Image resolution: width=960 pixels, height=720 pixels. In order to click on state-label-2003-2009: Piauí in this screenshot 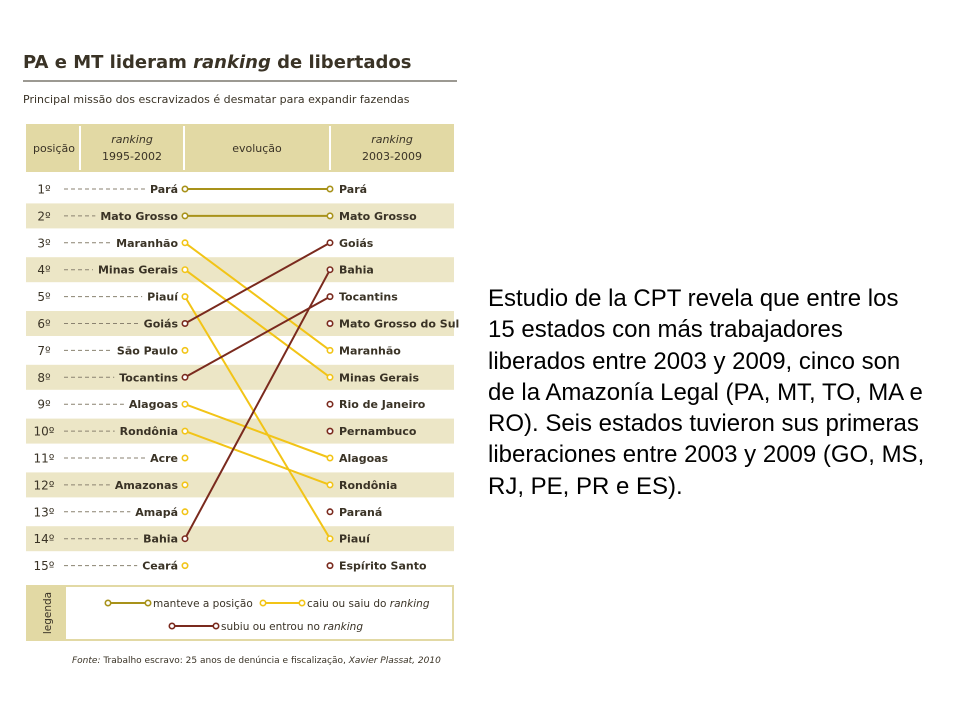, I will do `click(355, 539)`.